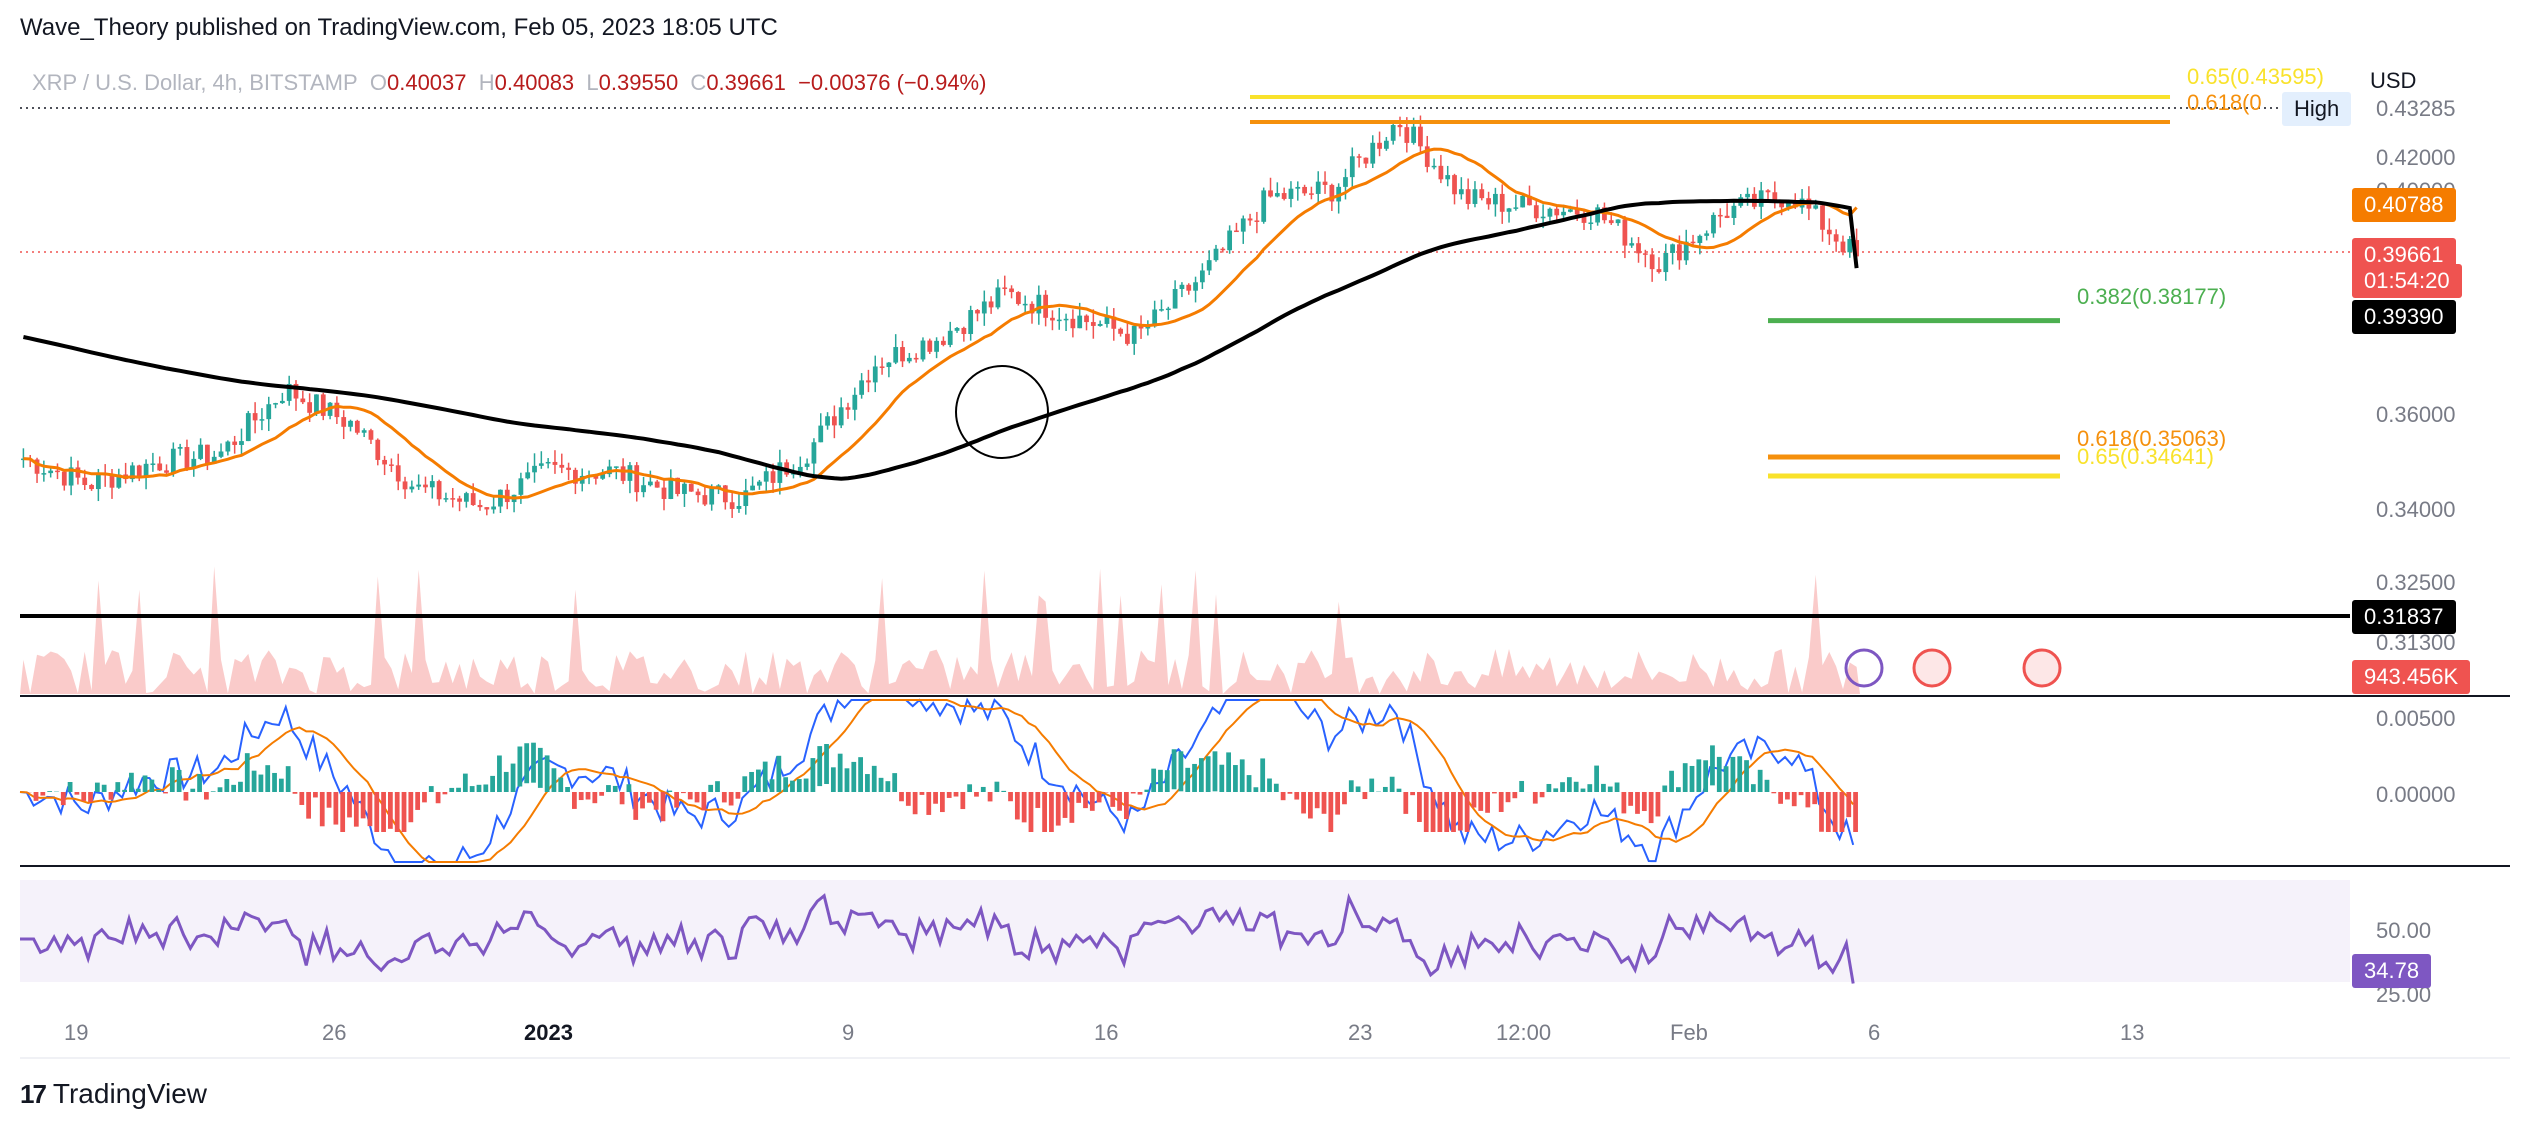  Describe the element at coordinates (33, 1093) in the screenshot. I see `tradingview-logo-icon: 17` at that location.